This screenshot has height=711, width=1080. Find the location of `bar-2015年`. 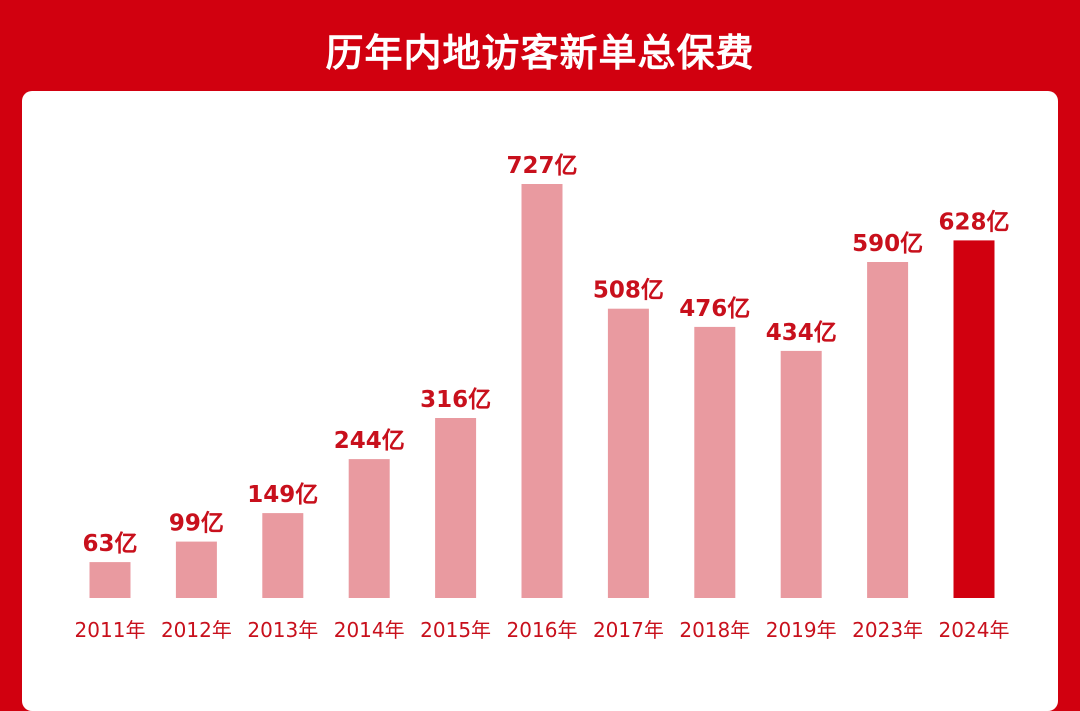

bar-2015年 is located at coordinates (456, 508).